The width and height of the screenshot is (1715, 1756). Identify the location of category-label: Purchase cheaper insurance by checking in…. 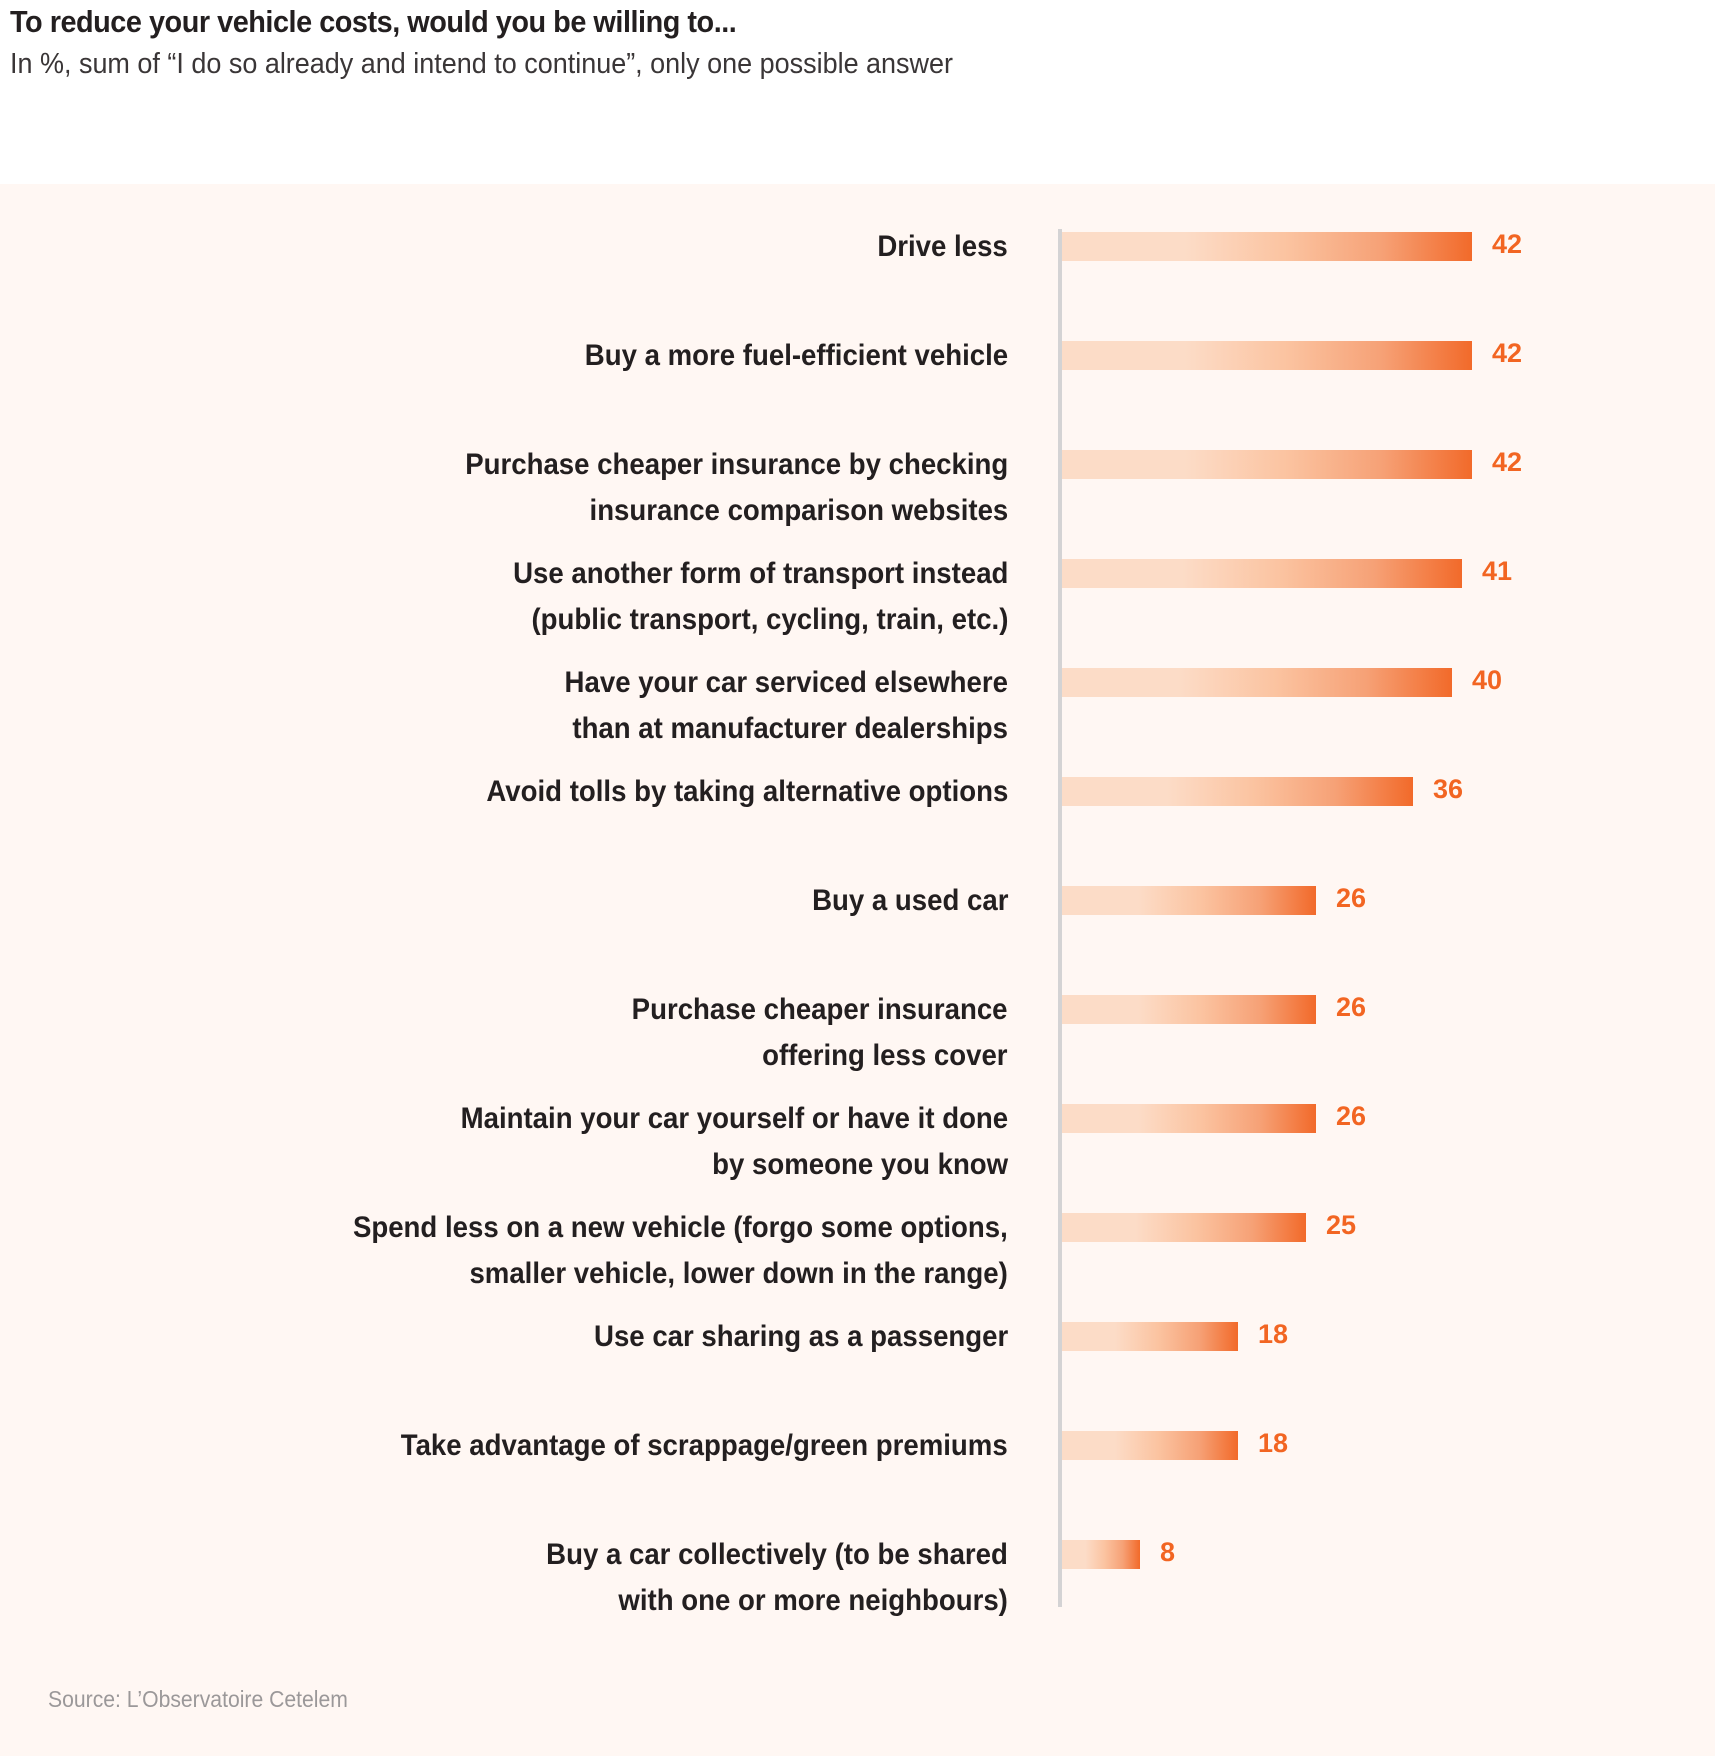
(736, 488).